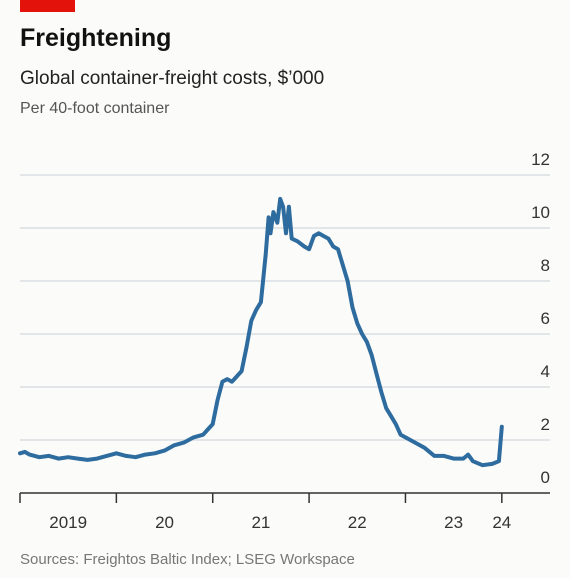 The height and width of the screenshot is (578, 570). What do you see at coordinates (540, 159) in the screenshot?
I see `y-tick-label: 12` at bounding box center [540, 159].